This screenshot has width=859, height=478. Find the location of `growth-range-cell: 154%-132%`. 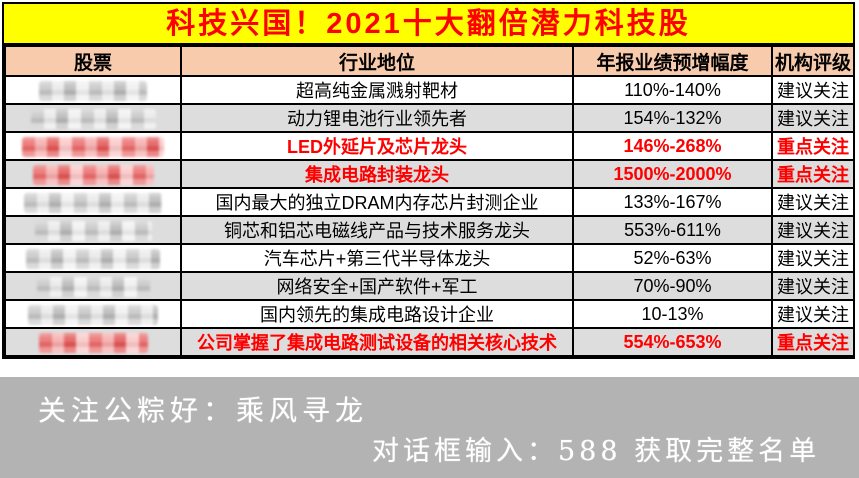

growth-range-cell: 154%-132% is located at coordinates (672, 118).